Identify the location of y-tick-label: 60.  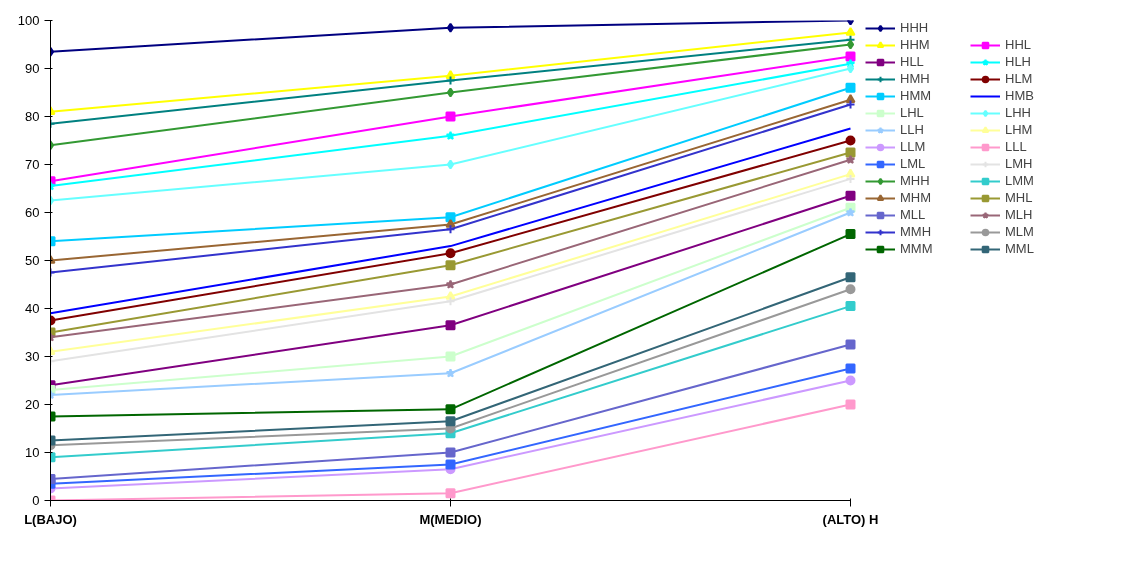
(32, 212).